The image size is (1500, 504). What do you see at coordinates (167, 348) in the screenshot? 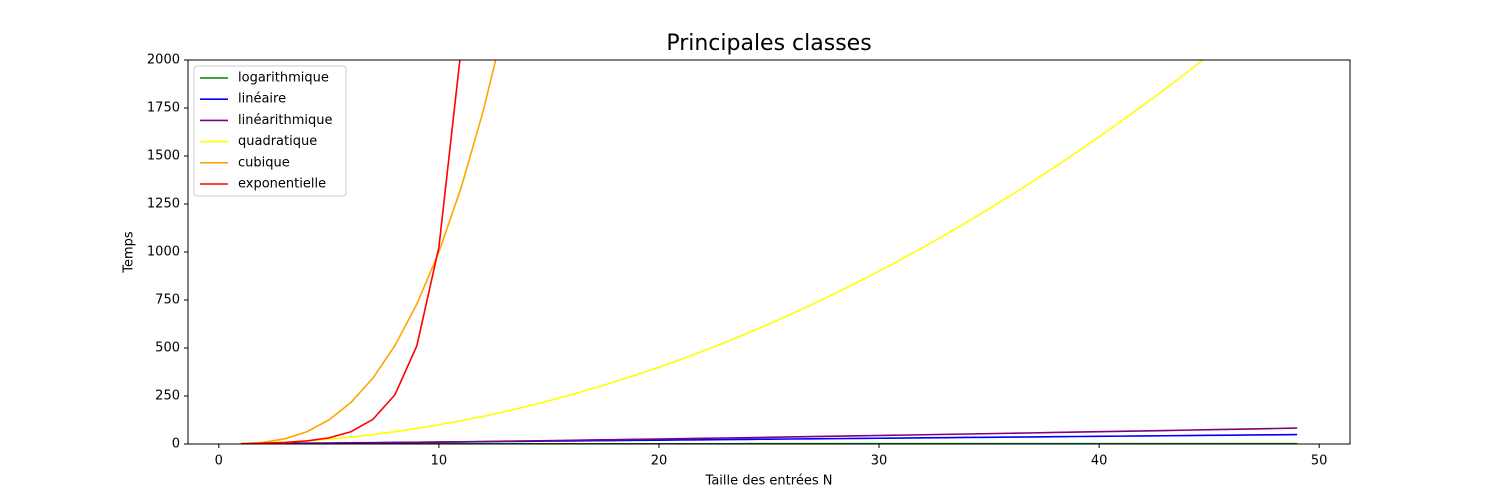
I see `y-tick-label: 500` at bounding box center [167, 348].